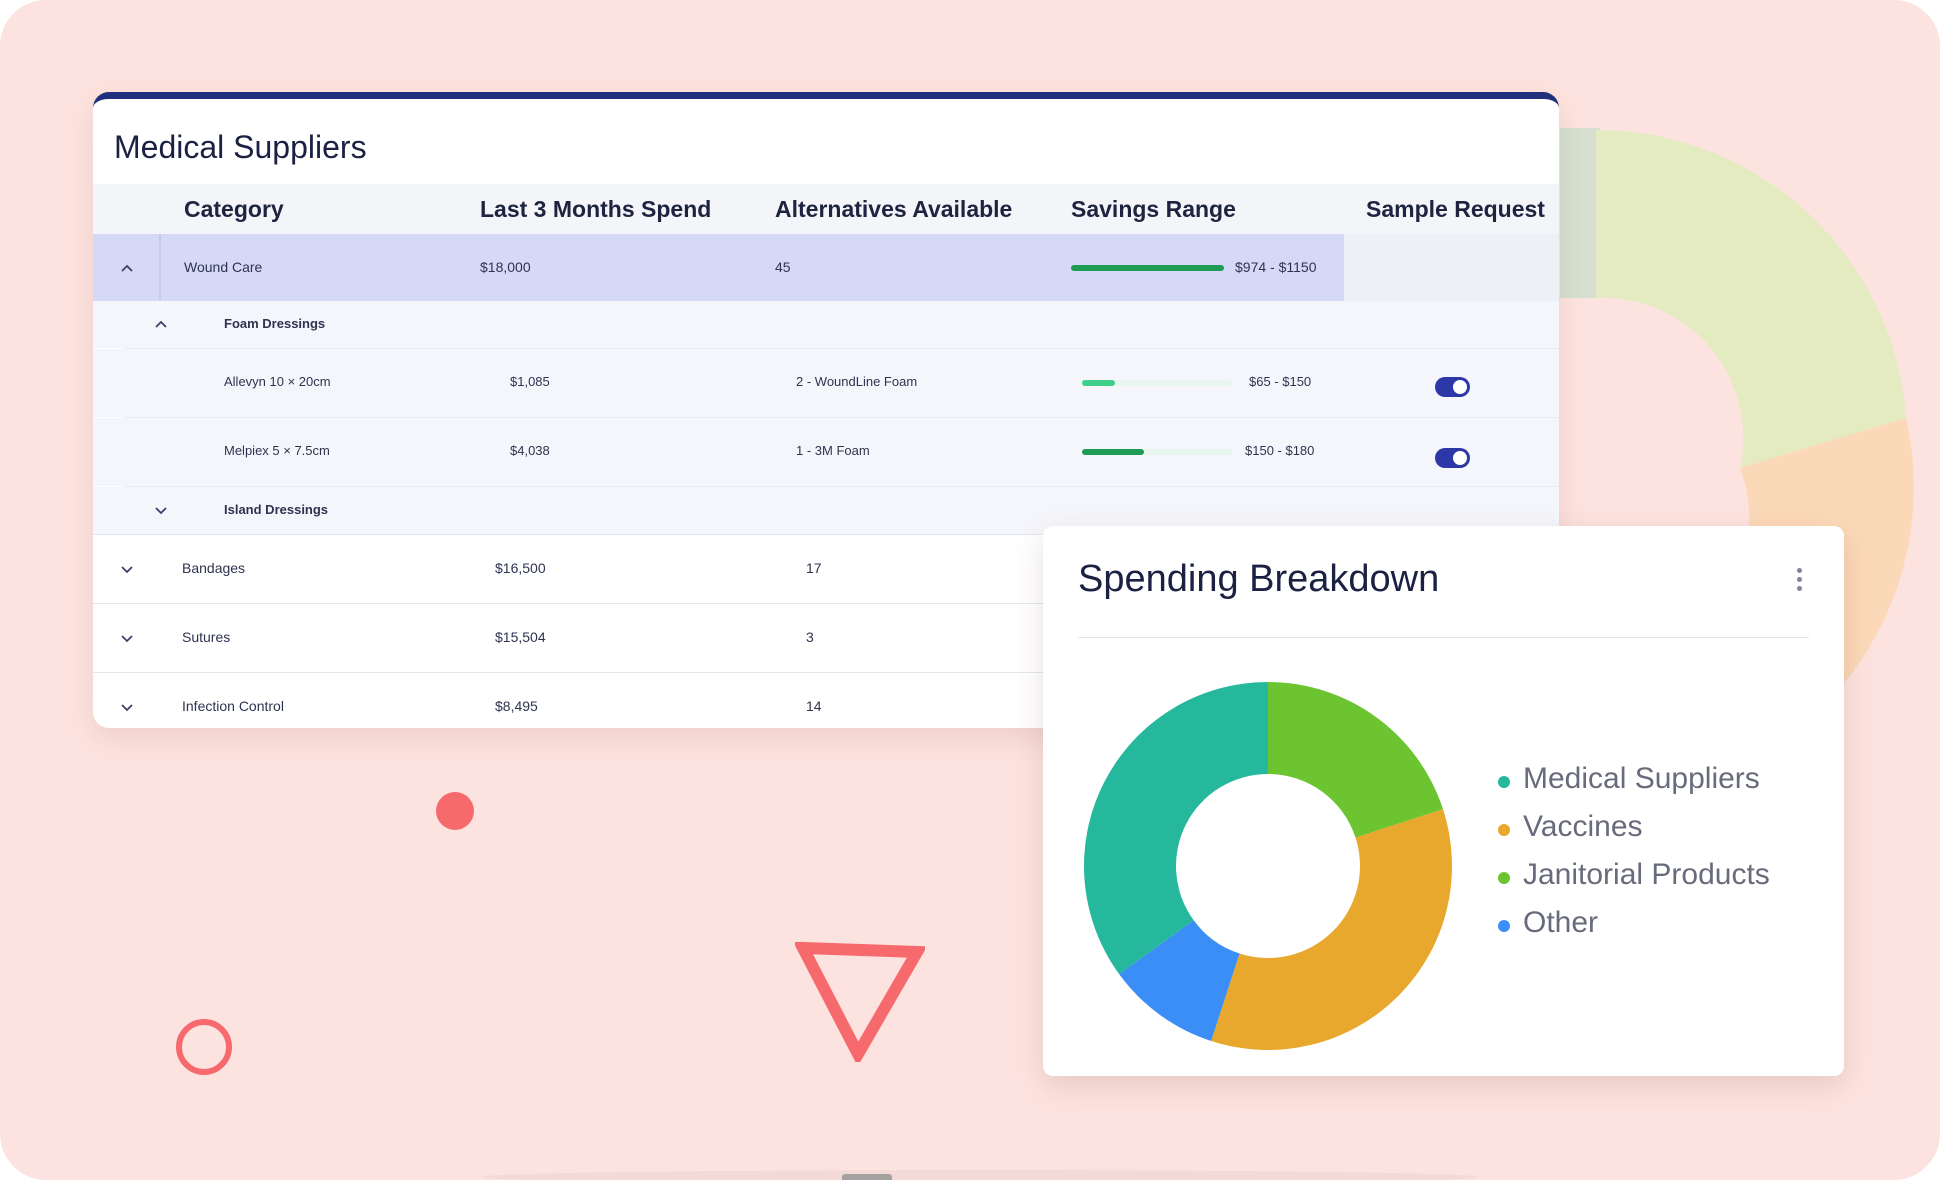 This screenshot has width=1940, height=1180. What do you see at coordinates (1583, 826) in the screenshot?
I see `legend-label: Vaccines` at bounding box center [1583, 826].